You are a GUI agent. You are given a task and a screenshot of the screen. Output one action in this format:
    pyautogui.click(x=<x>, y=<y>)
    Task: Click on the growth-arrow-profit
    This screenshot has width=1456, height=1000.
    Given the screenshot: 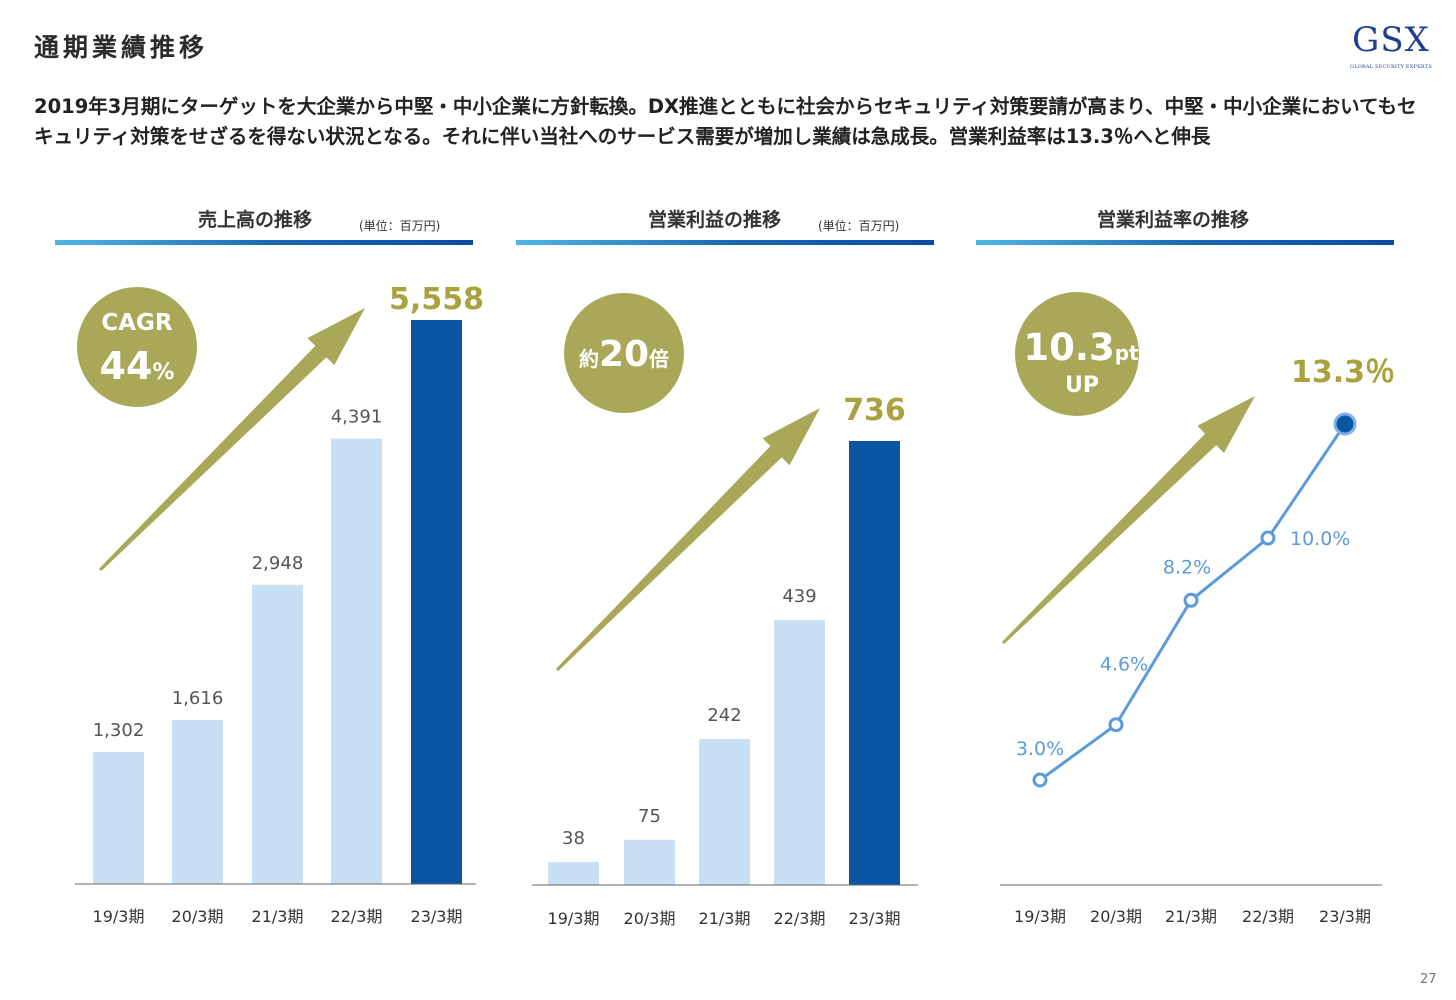 What is the action you would take?
    pyautogui.click(x=687, y=540)
    